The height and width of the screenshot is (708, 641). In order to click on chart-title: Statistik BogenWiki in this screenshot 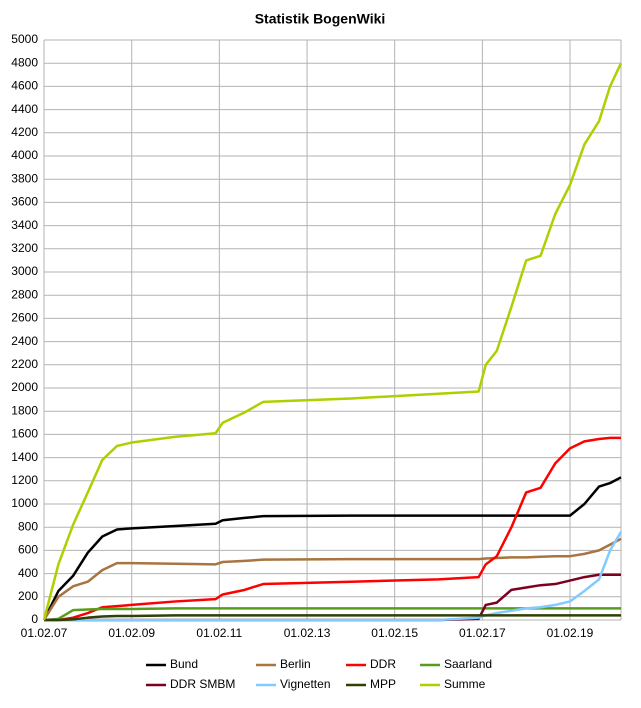, I will do `click(320, 19)`.